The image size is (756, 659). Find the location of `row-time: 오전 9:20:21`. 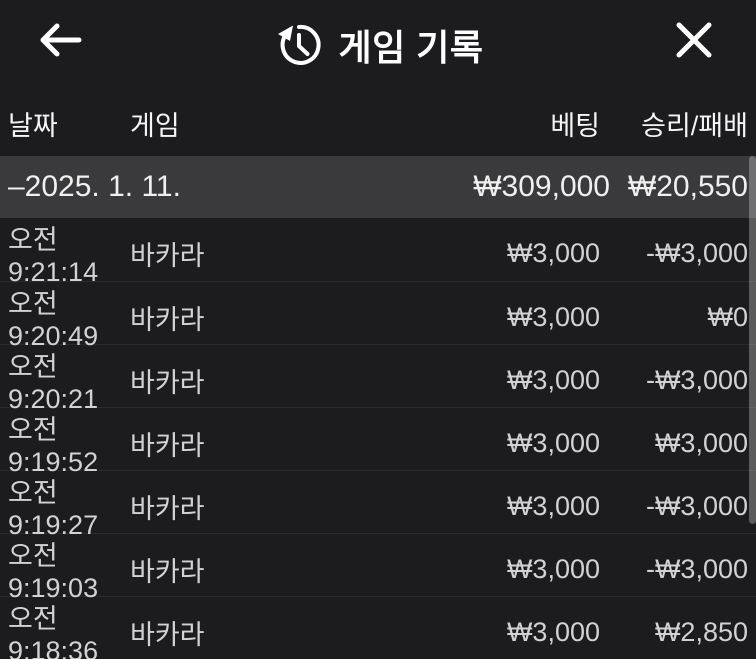

row-time: 오전 9:20:21 is located at coordinates (53, 383).